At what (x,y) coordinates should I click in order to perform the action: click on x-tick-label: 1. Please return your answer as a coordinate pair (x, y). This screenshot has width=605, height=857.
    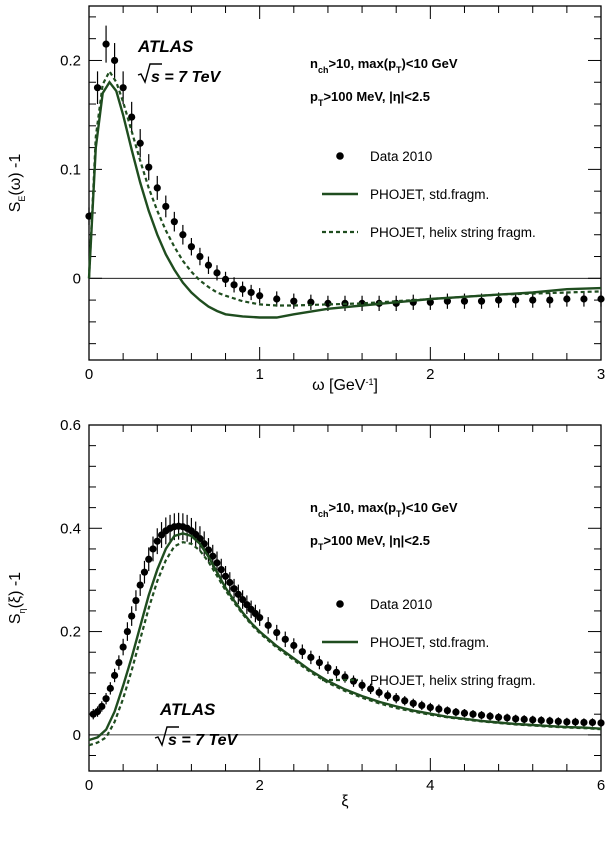
    Looking at the image, I should click on (259, 374).